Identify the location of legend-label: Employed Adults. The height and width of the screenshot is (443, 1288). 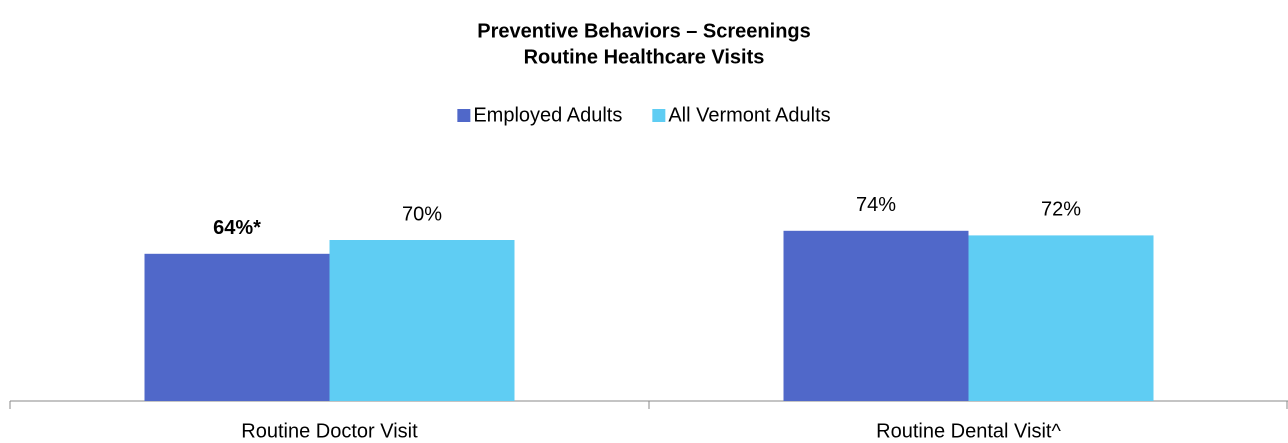
(547, 115).